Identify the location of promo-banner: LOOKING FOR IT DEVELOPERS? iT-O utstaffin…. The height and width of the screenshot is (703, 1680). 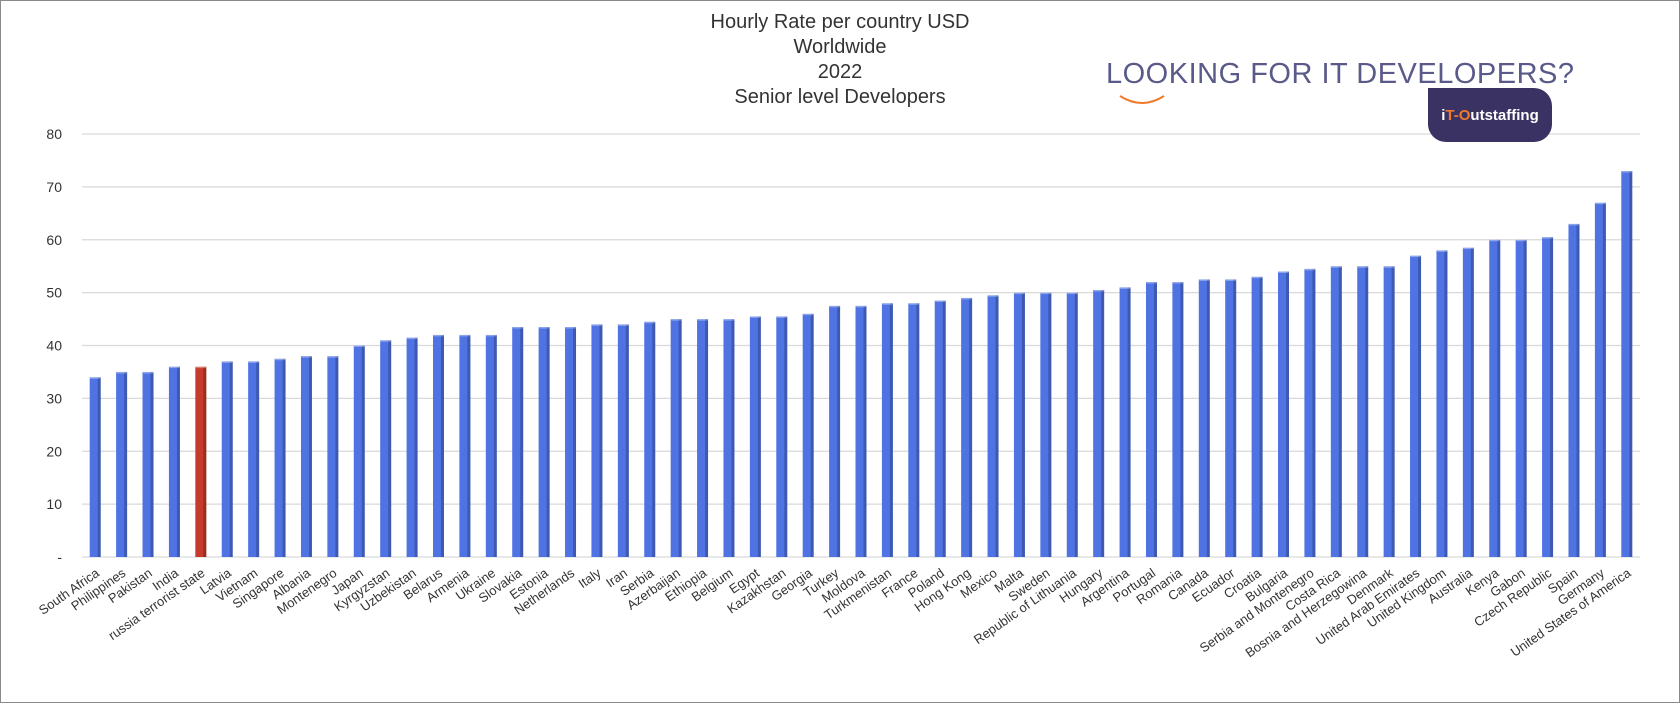
(1337, 103).